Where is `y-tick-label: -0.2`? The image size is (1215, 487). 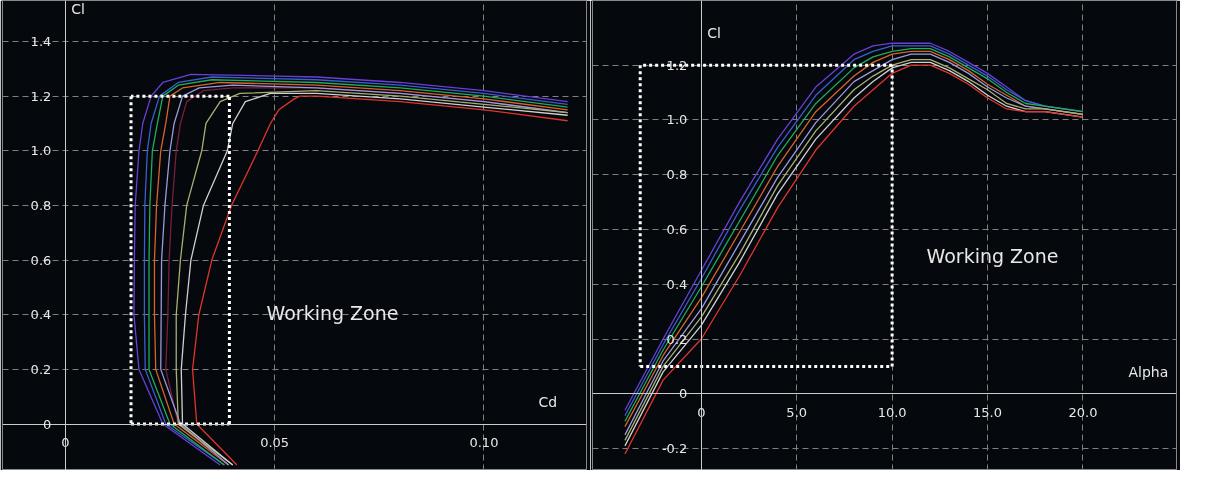
y-tick-label: -0.2 is located at coordinates (674, 449).